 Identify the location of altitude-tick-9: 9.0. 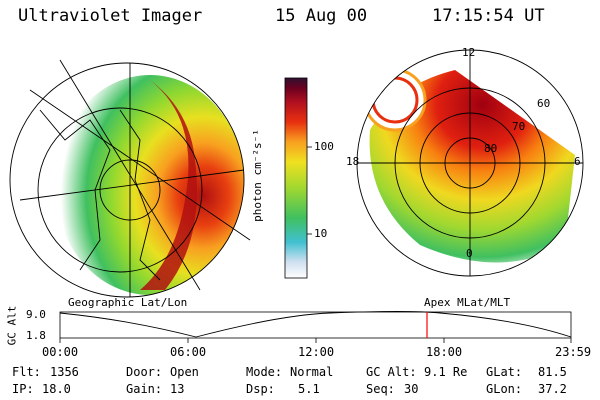
(36, 314).